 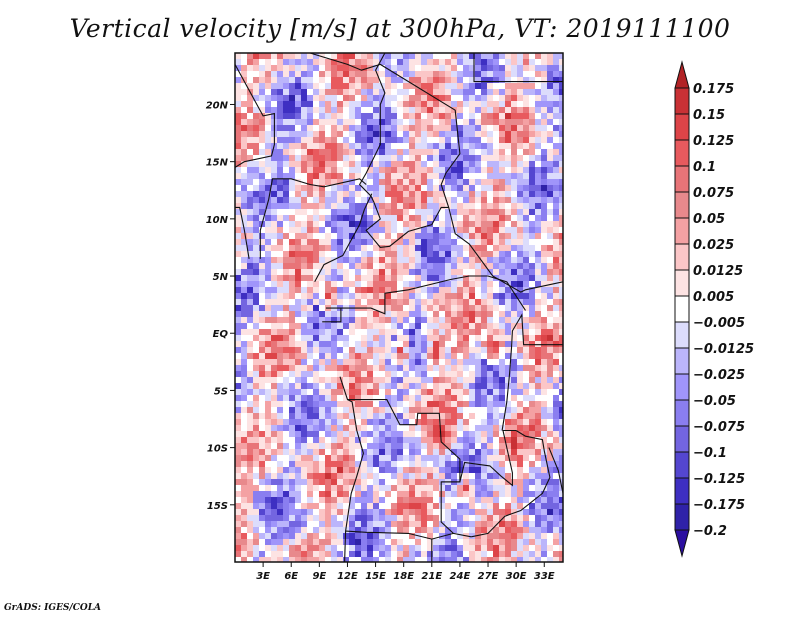 What do you see at coordinates (682, 465) in the screenshot?
I see `colorbar-swatch` at bounding box center [682, 465].